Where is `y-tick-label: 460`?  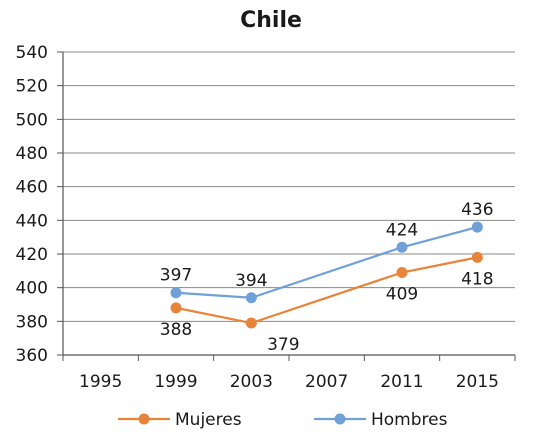 y-tick-label: 460 is located at coordinates (32, 188).